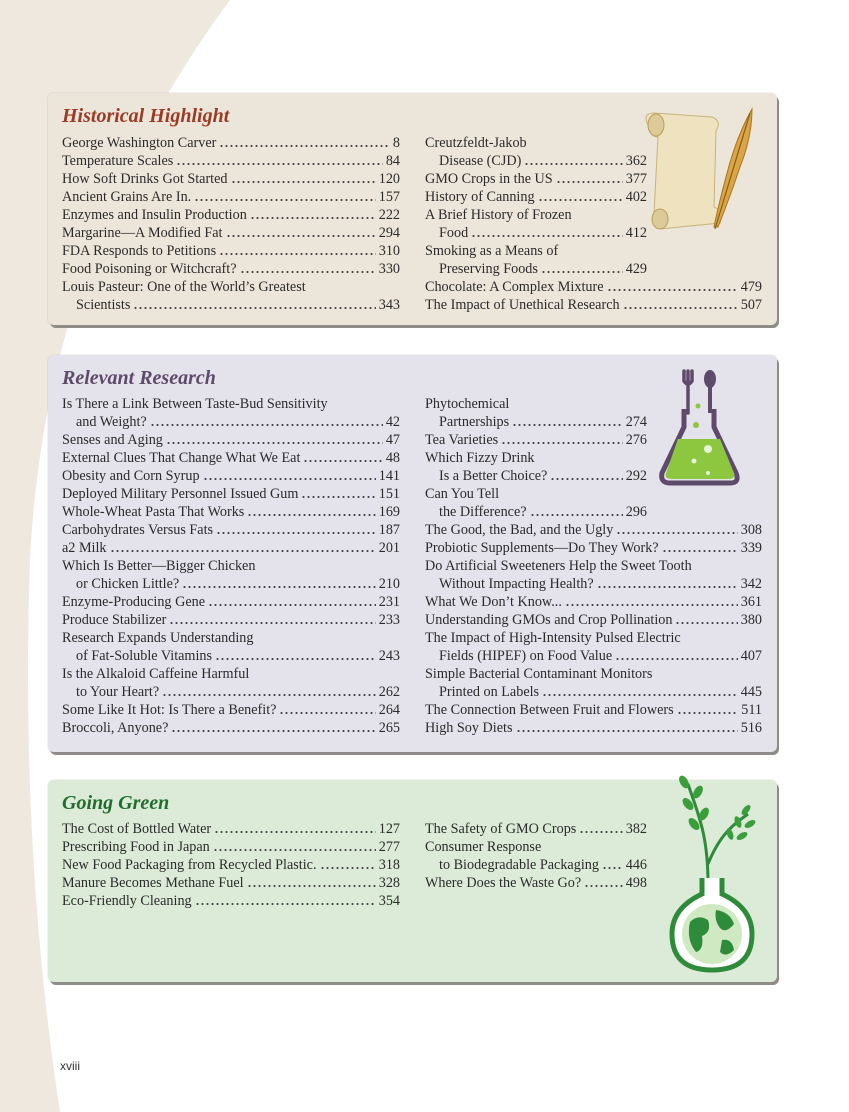 The image size is (849, 1112). What do you see at coordinates (231, 692) in the screenshot?
I see `toc-entry-line: to Your Heart? 262` at bounding box center [231, 692].